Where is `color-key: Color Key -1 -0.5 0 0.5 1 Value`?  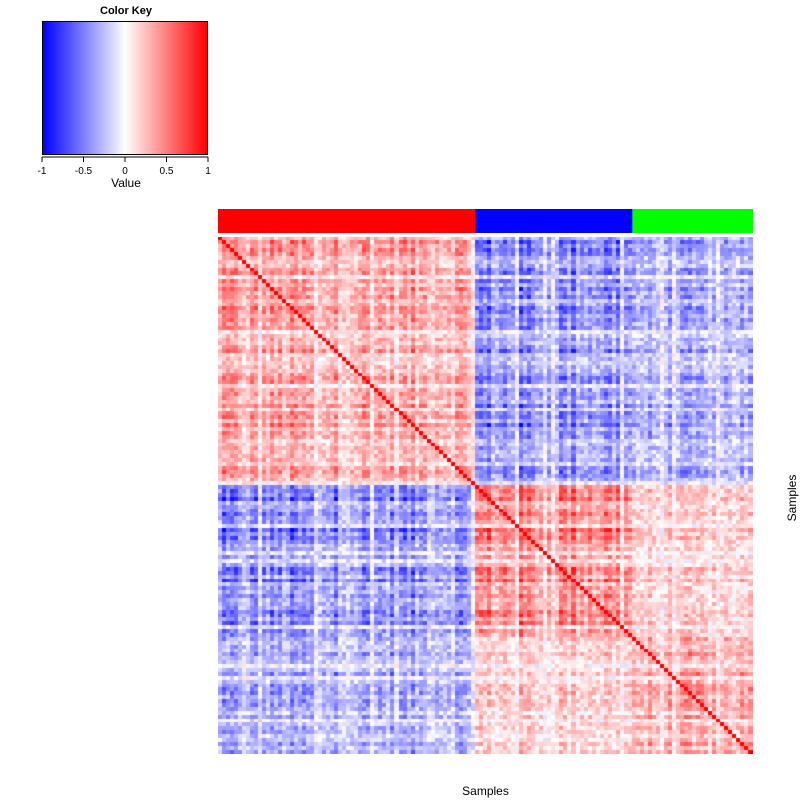 color-key: Color Key -1 -0.5 0 0.5 1 Value is located at coordinates (126, 97).